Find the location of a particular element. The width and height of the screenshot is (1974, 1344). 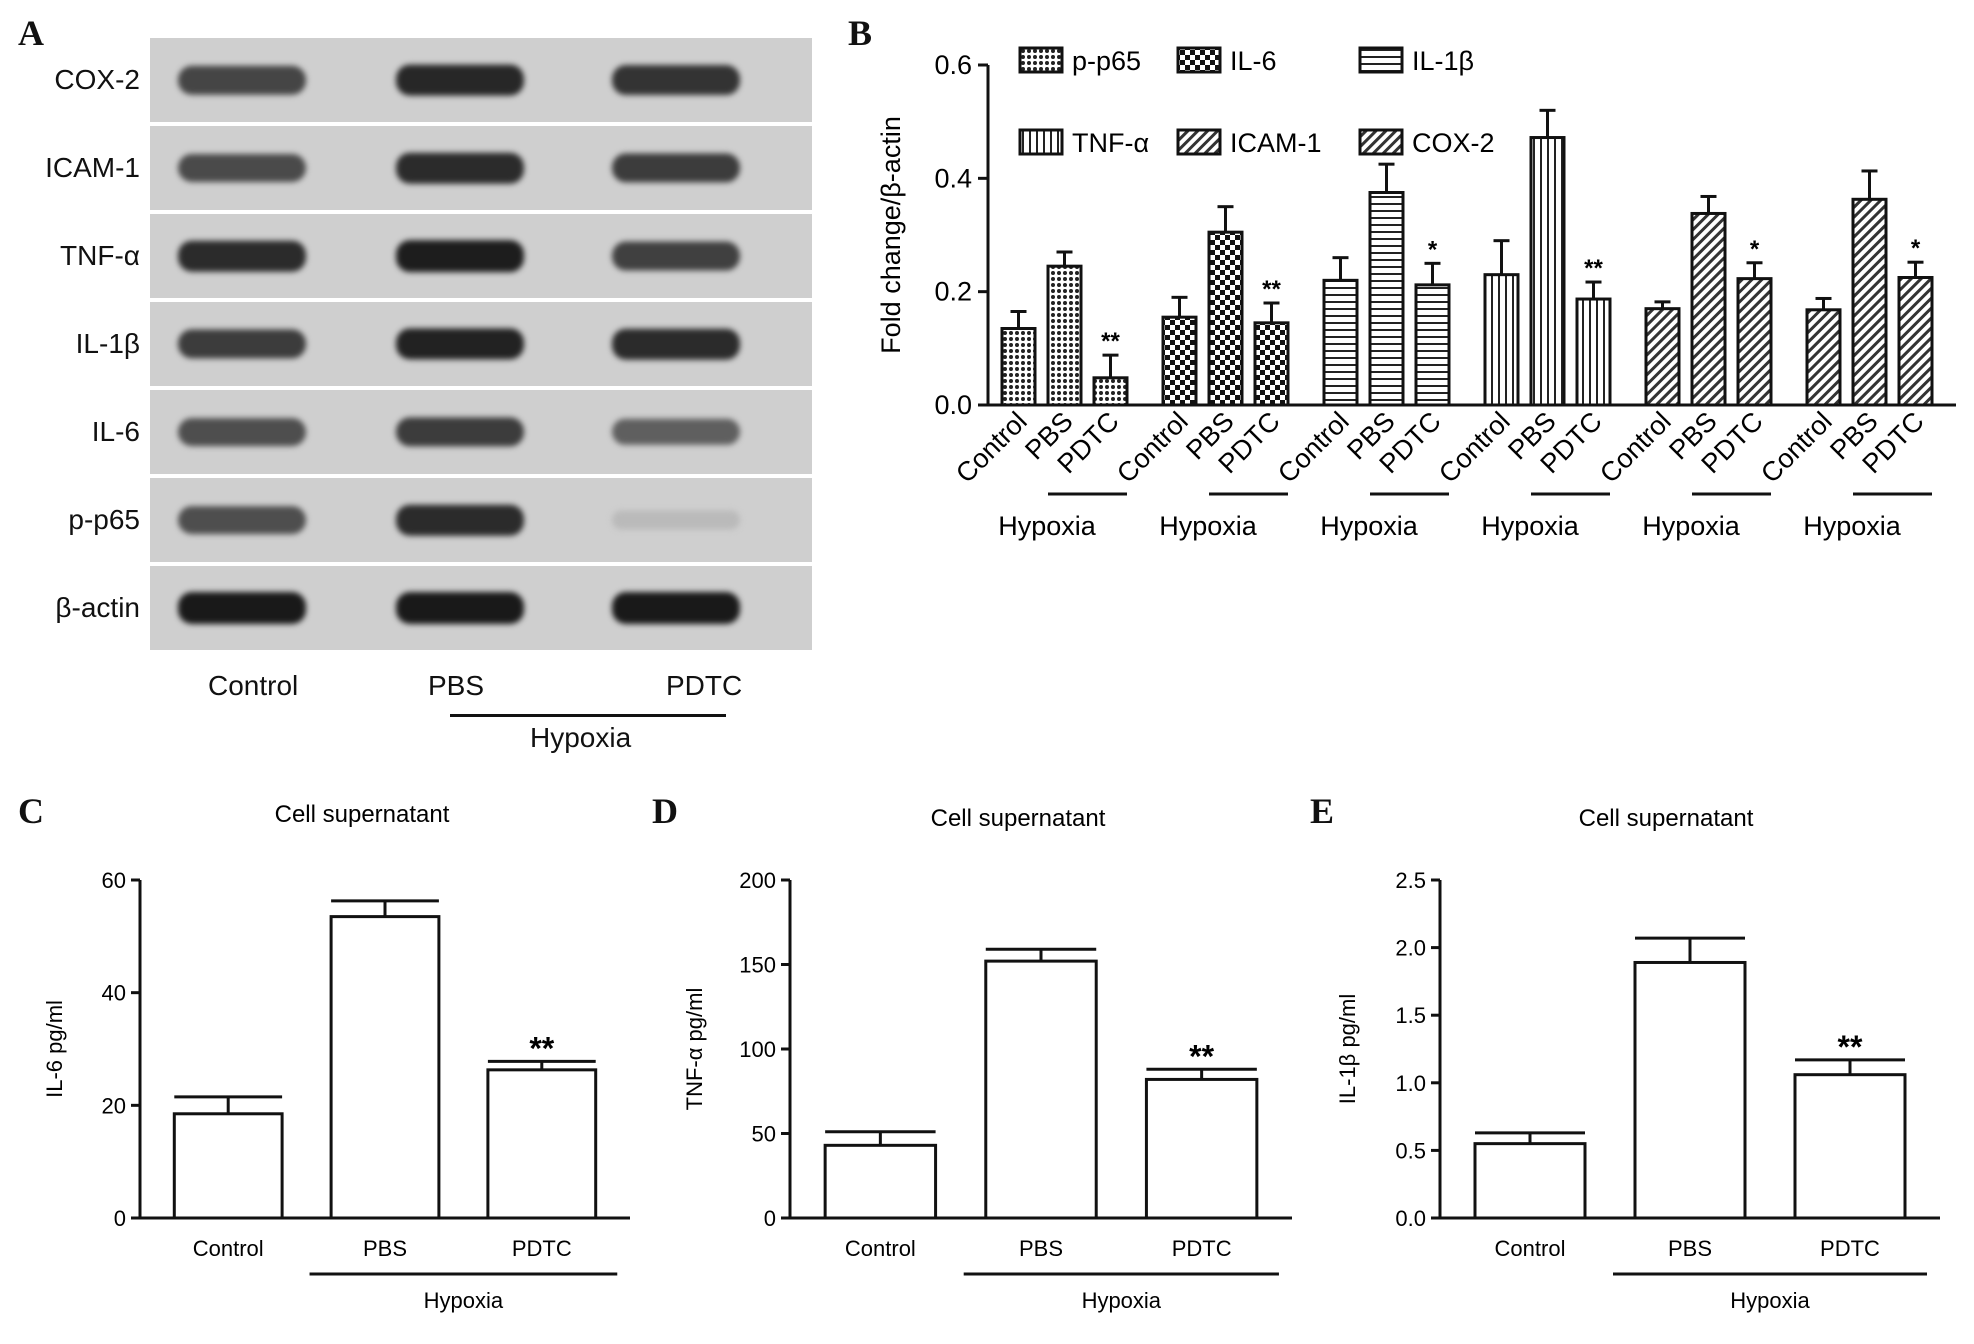

legend-label: COX-2 is located at coordinates (1453, 143).